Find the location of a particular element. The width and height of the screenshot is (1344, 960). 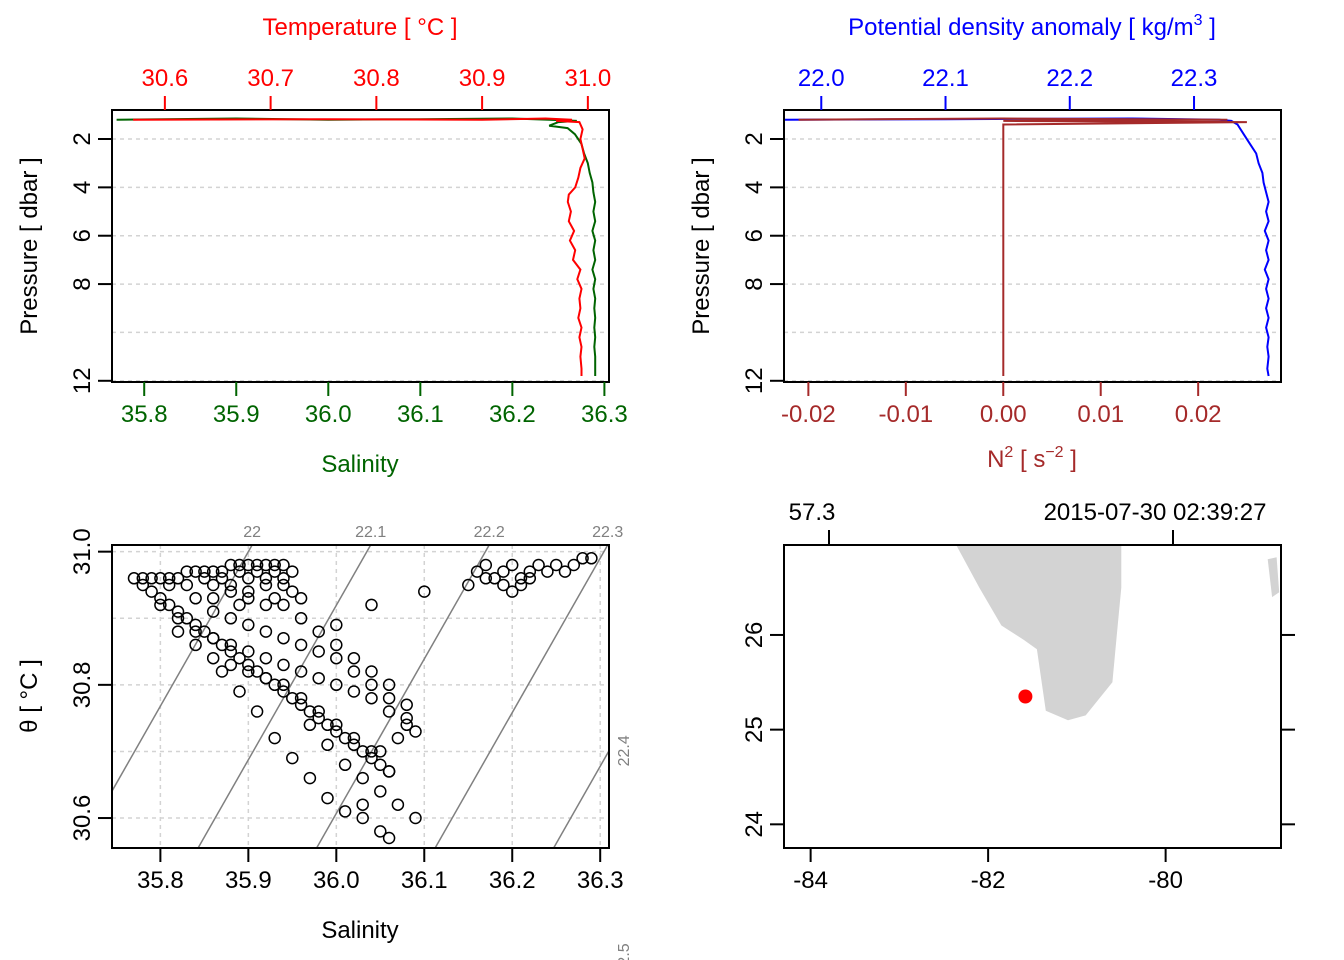

isopycnal-label: 22.1 is located at coordinates (370, 532).